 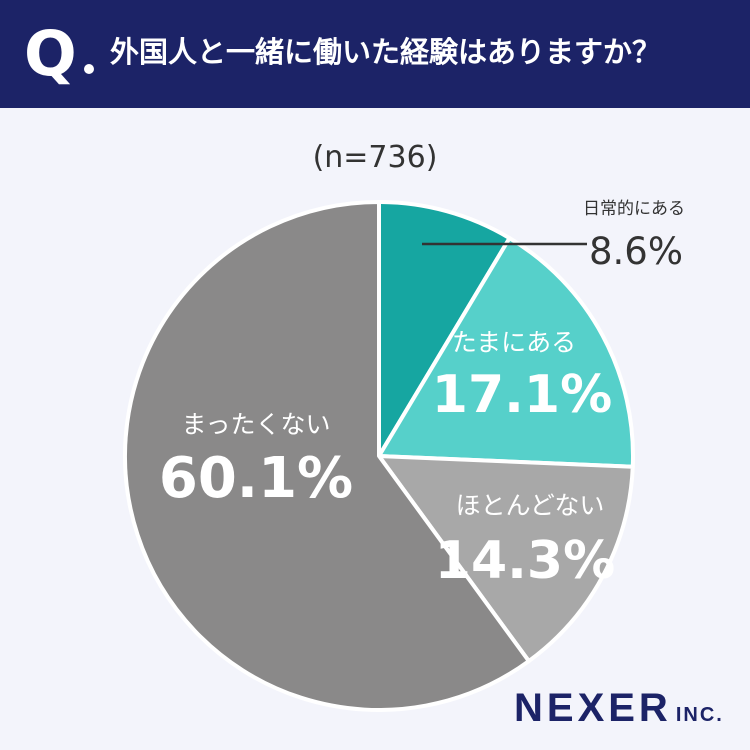 What do you see at coordinates (699, 715) in the screenshot?
I see `logo-suffix: INC.` at bounding box center [699, 715].